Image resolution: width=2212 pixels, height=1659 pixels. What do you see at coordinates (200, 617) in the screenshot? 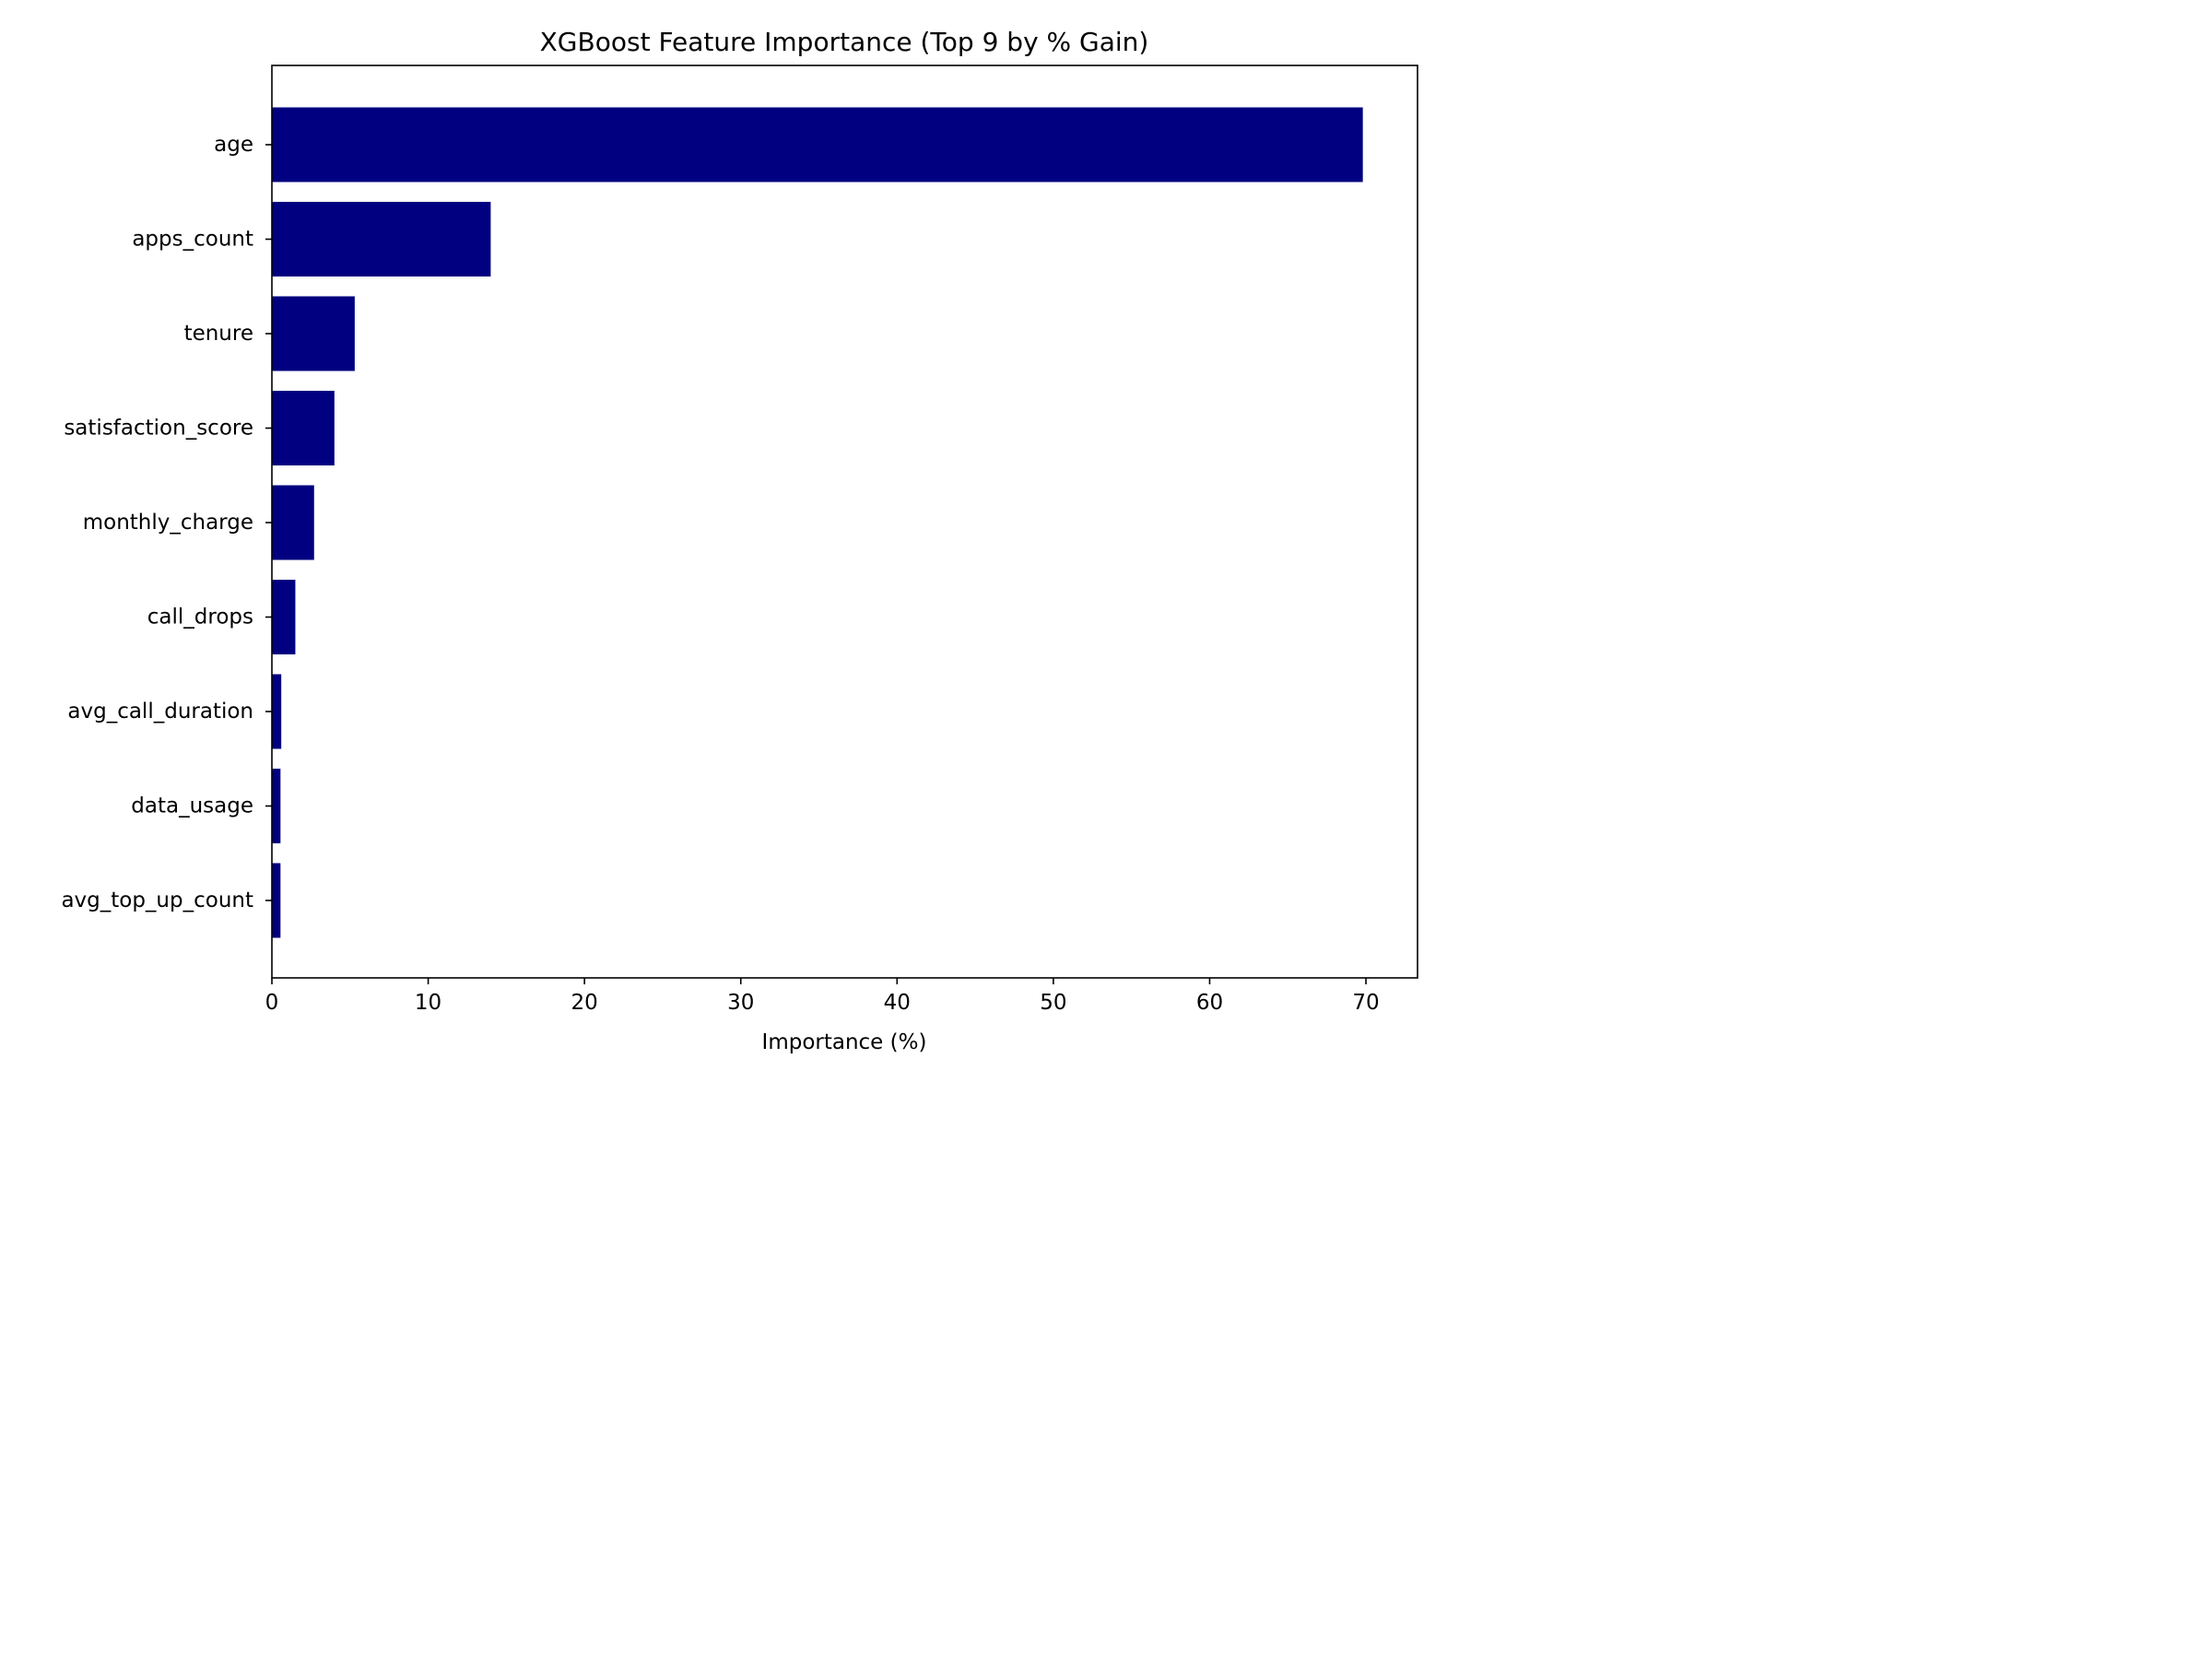
I see `y-tick-label: call_drops` at bounding box center [200, 617].